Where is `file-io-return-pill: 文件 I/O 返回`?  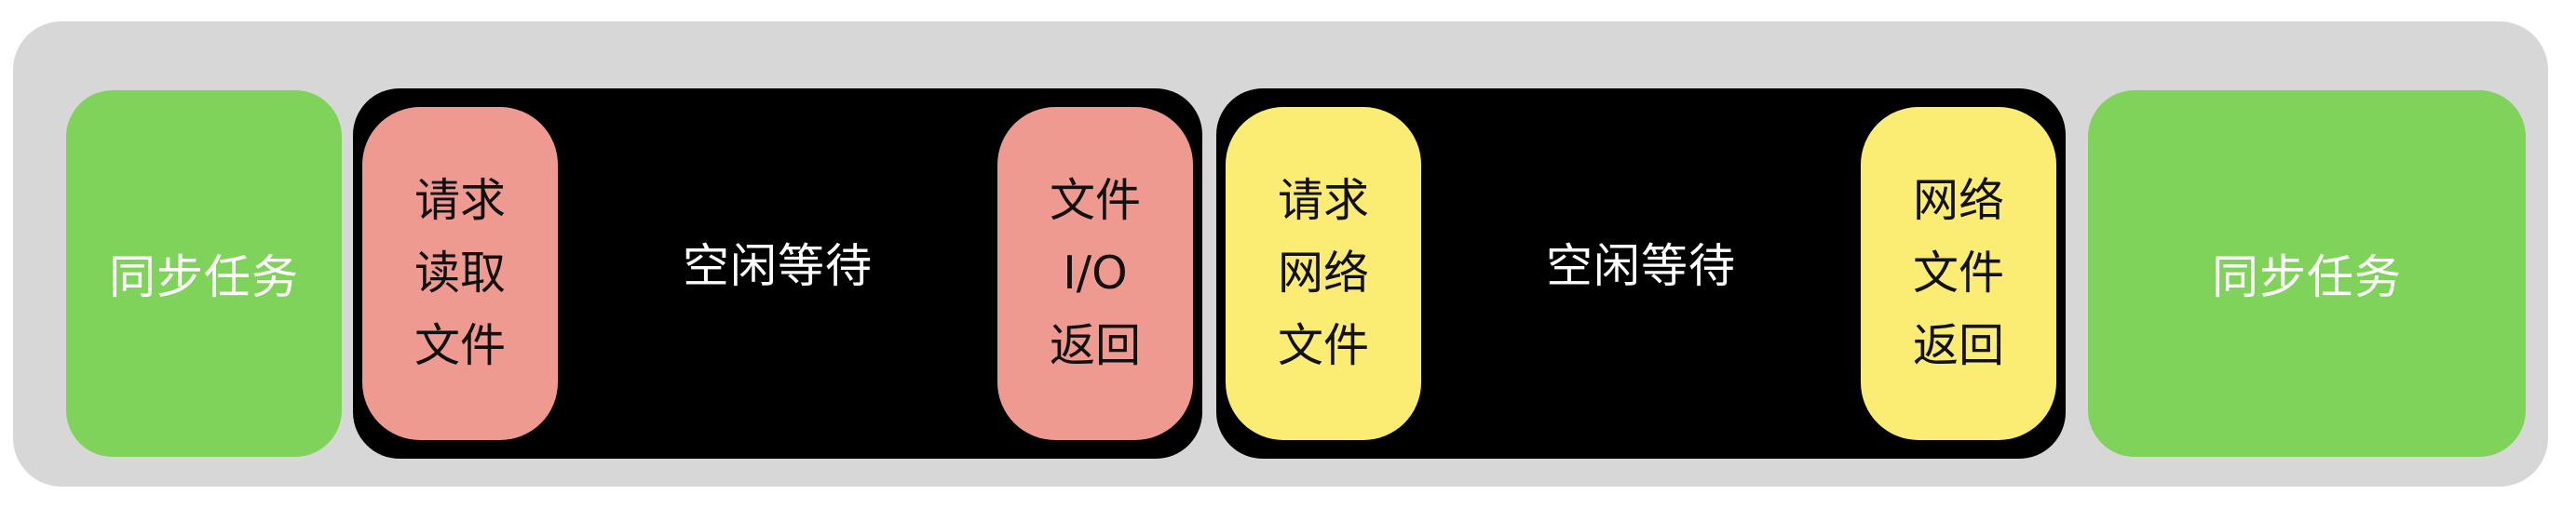
file-io-return-pill: 文件 I/O 返回 is located at coordinates (1095, 273).